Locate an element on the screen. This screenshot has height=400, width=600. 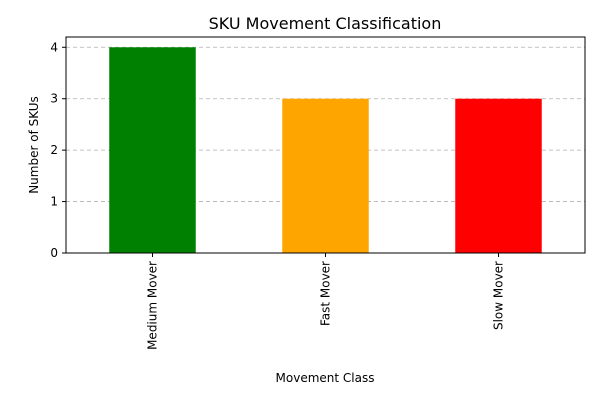
y-tick-label: 0 is located at coordinates (54, 253).